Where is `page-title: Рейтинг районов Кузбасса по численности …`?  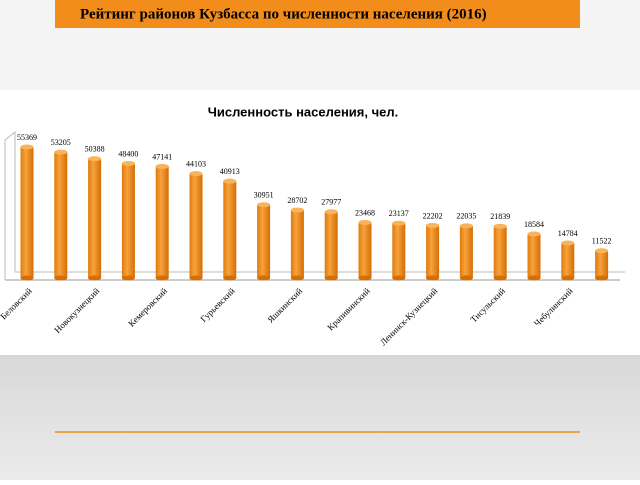
page-title: Рейтинг районов Кузбасса по численности … is located at coordinates (283, 14).